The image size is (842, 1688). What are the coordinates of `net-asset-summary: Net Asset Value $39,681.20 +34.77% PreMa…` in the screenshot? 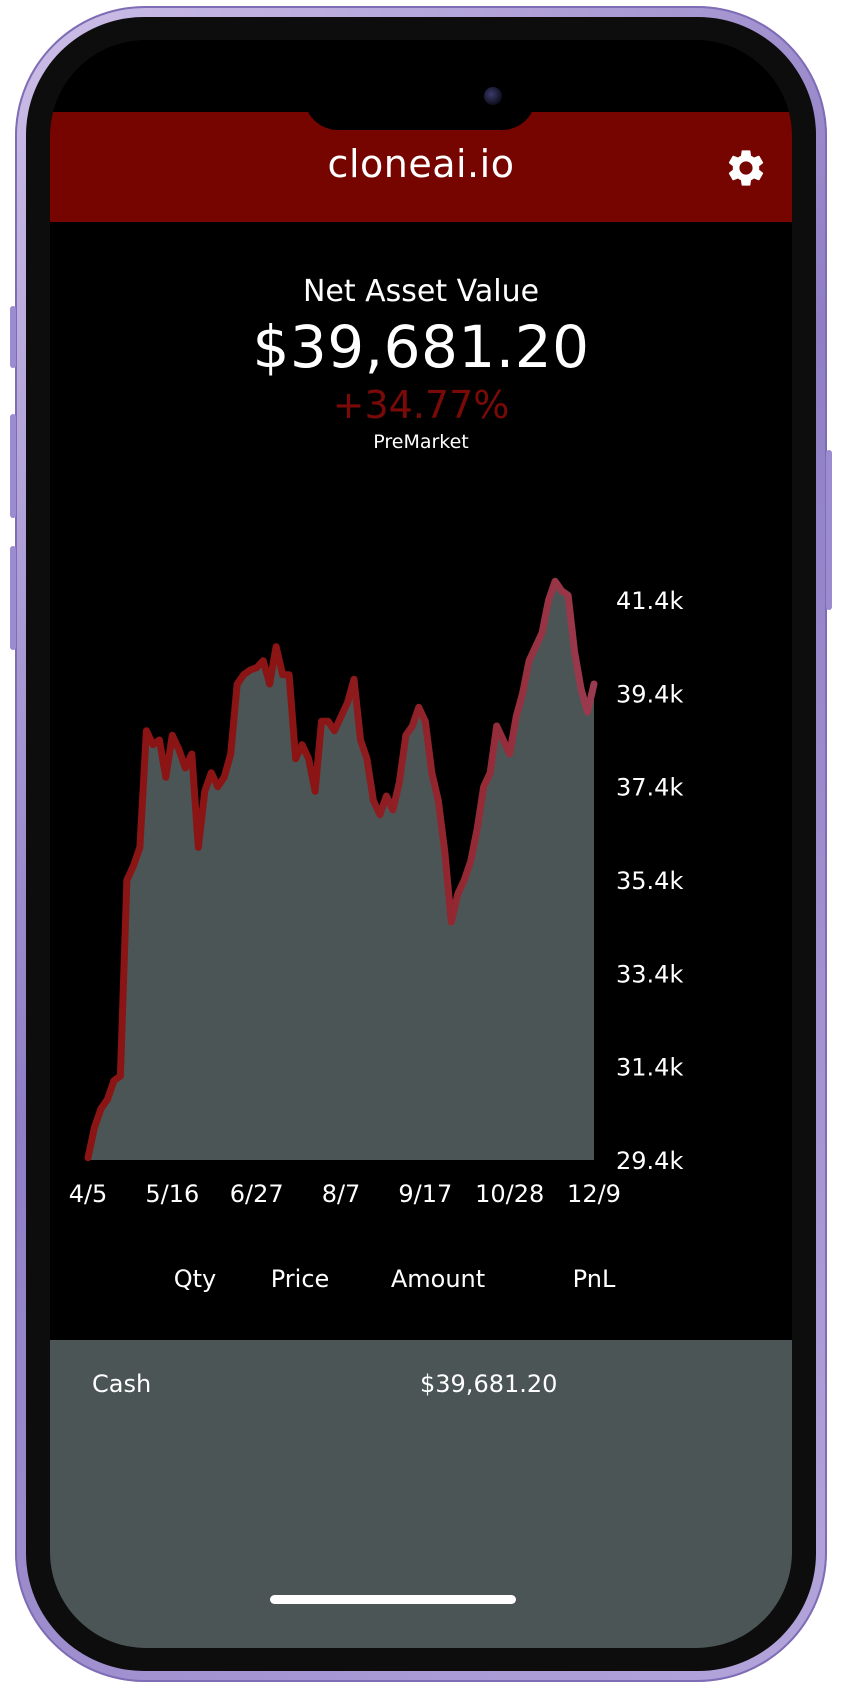 It's located at (421, 356).